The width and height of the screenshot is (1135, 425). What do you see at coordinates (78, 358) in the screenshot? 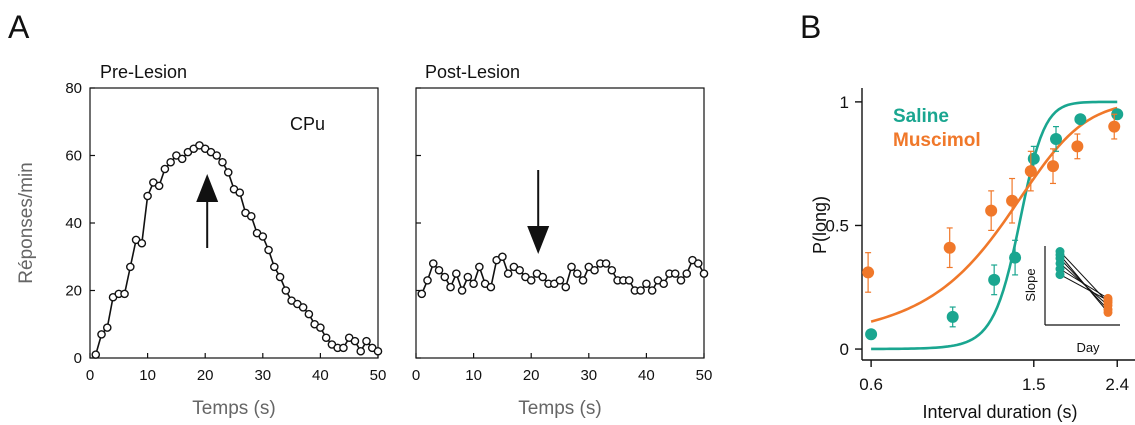
I see `y-tick-label: 0` at bounding box center [78, 358].